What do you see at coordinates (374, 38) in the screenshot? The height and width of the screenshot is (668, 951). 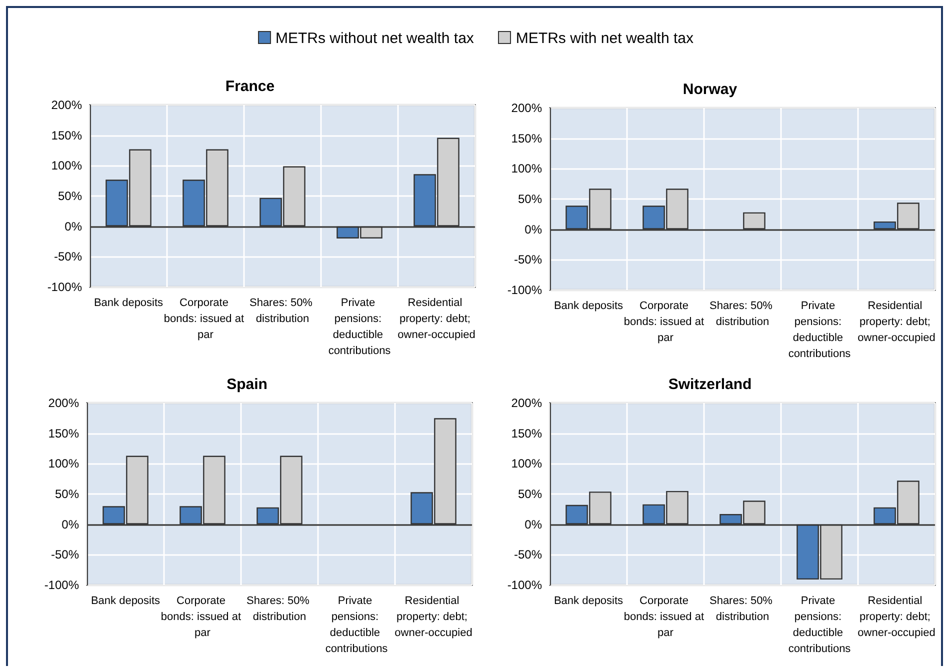 I see `legend-label: METRs without net wealth tax` at bounding box center [374, 38].